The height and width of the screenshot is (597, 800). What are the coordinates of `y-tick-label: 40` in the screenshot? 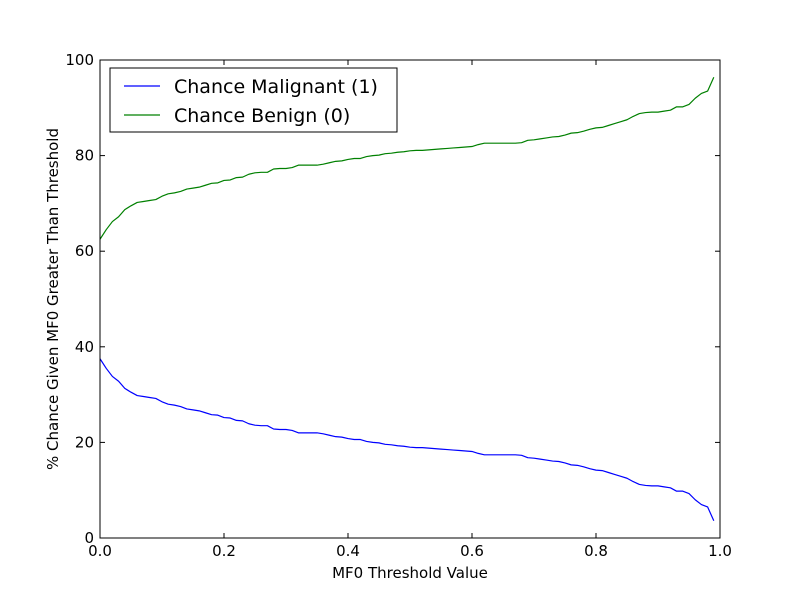 It's located at (84, 347).